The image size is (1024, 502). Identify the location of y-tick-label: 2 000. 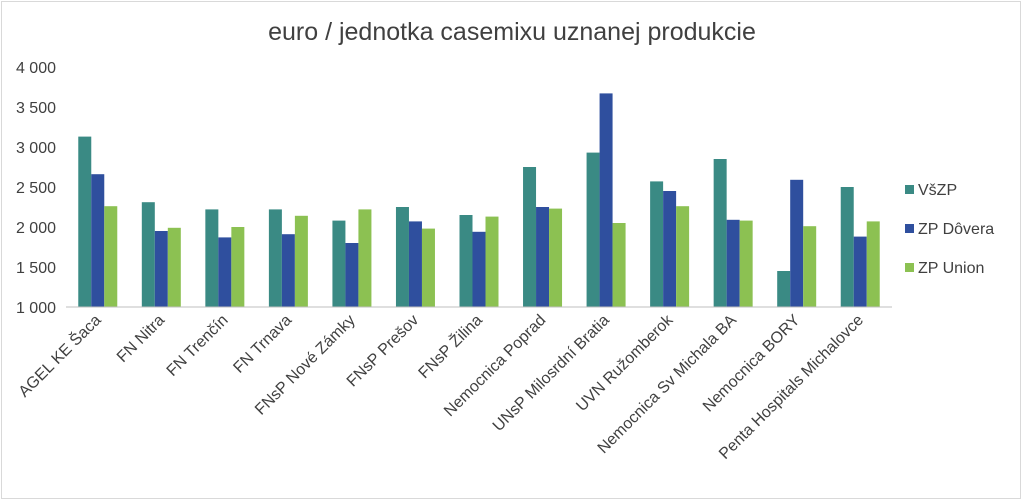
(36, 228).